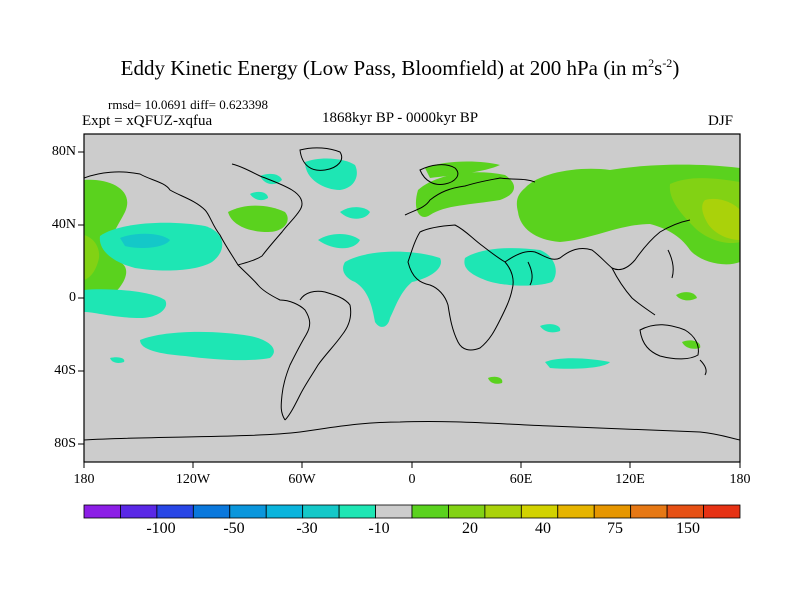 Image resolution: width=800 pixels, height=600 pixels. Describe the element at coordinates (412, 479) in the screenshot. I see `lon-label-0: 0` at that location.